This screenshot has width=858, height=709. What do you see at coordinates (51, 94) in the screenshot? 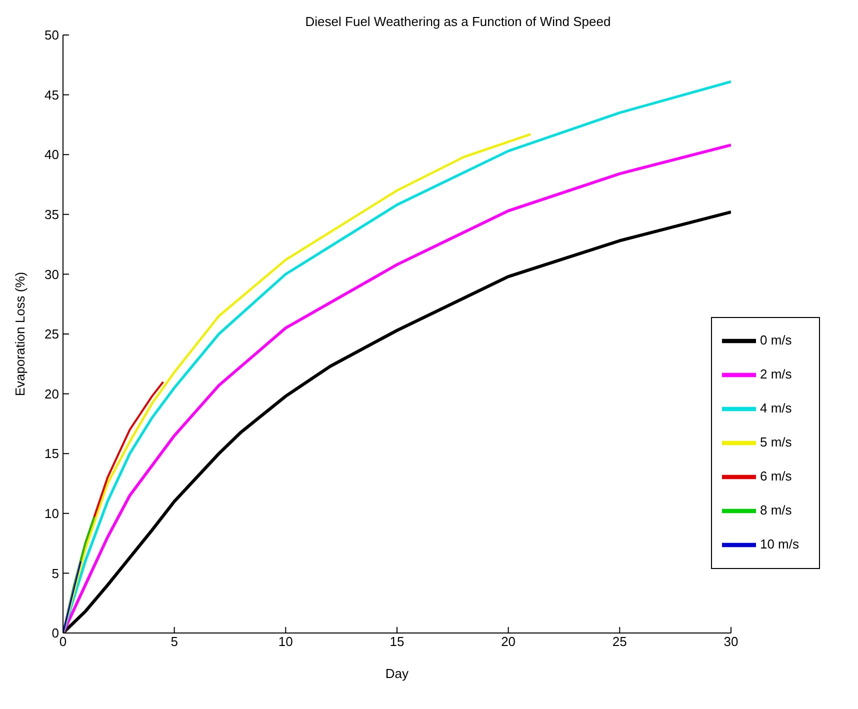
I see `y-tick-label: 45` at bounding box center [51, 94].